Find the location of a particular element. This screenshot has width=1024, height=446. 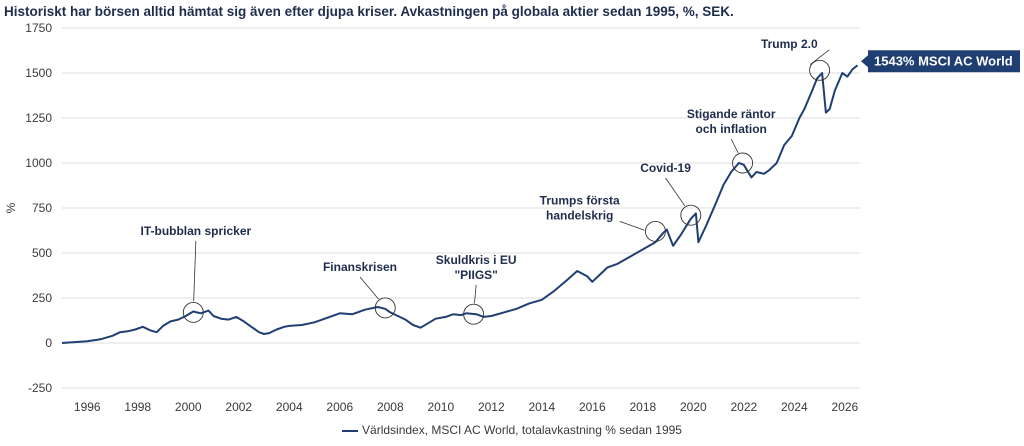

end-label: 1543% MSCI AC World is located at coordinates (943, 60).